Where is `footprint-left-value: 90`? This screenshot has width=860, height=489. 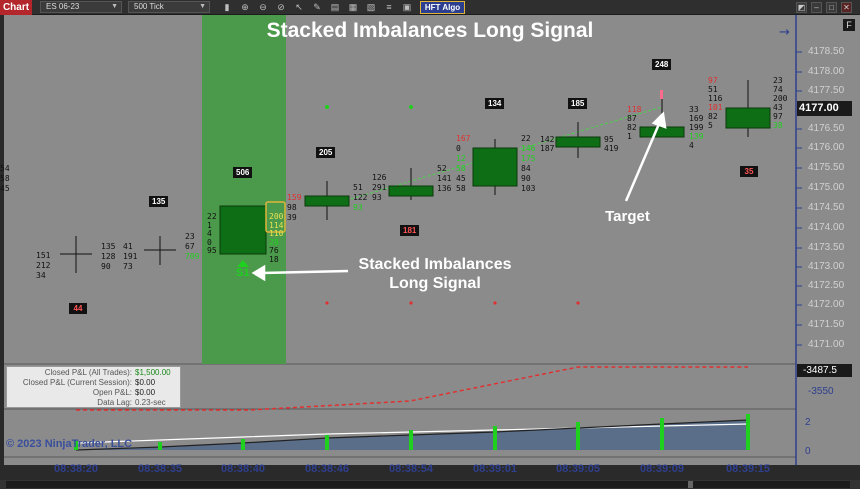 footprint-left-value: 90 is located at coordinates (106, 266).